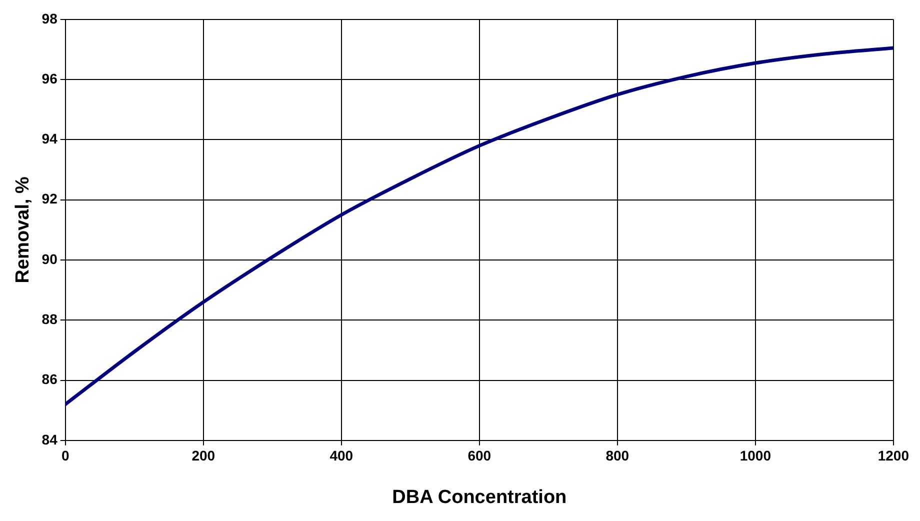 The width and height of the screenshot is (920, 521). I want to click on x-tick-label: 400, so click(342, 456).